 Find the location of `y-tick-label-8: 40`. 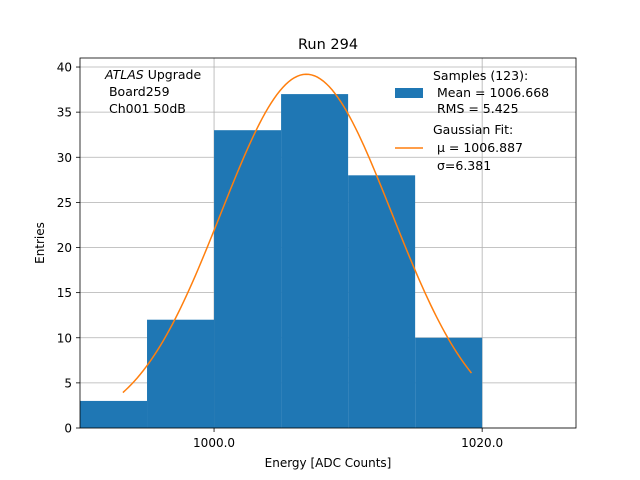

y-tick-label-8: 40 is located at coordinates (64, 68).